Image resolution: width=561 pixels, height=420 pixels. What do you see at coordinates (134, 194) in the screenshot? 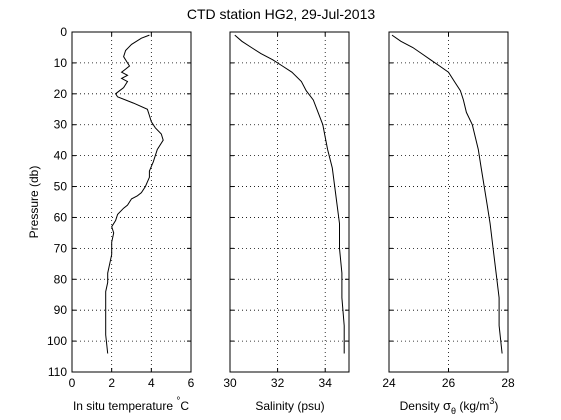
I see `temperature-profile-line` at bounding box center [134, 194].